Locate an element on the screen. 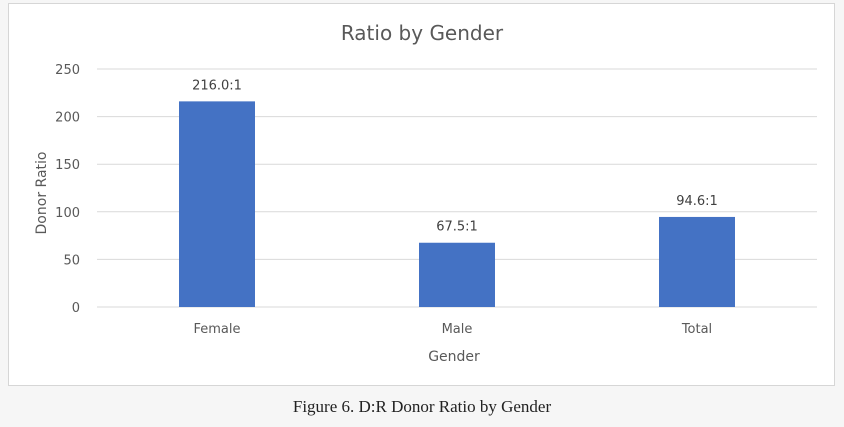 Image resolution: width=844 pixels, height=427 pixels. figure-caption: Figure 6. D:R Donor Ratio by Gender is located at coordinates (422, 406).